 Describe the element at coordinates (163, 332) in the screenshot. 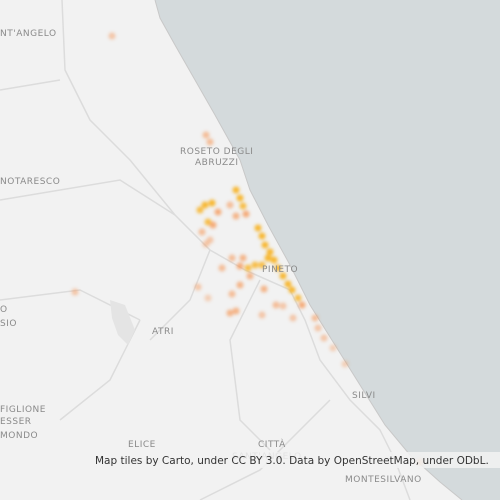

I see `place-label: ATRI` at that location.